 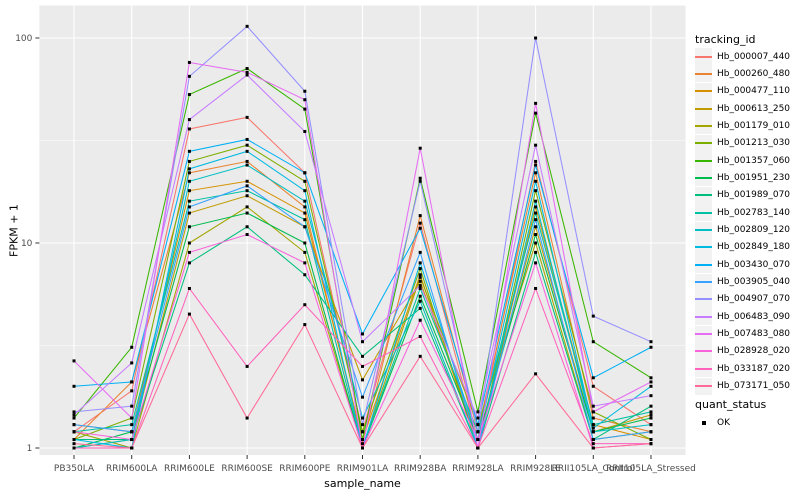 I want to click on legend-title-quant-status: quant_status, so click(x=731, y=404).